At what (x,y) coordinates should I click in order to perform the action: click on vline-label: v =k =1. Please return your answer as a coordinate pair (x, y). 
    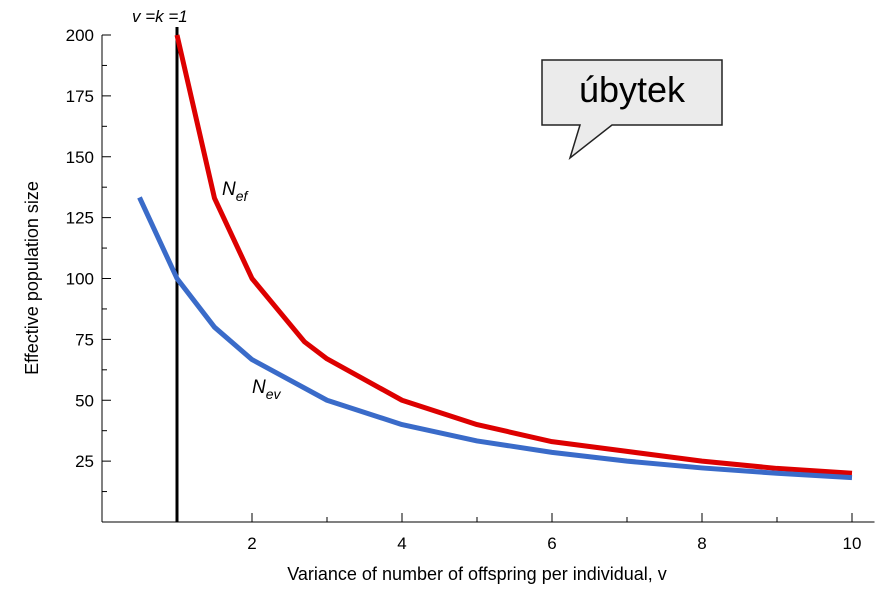
    Looking at the image, I should click on (160, 16).